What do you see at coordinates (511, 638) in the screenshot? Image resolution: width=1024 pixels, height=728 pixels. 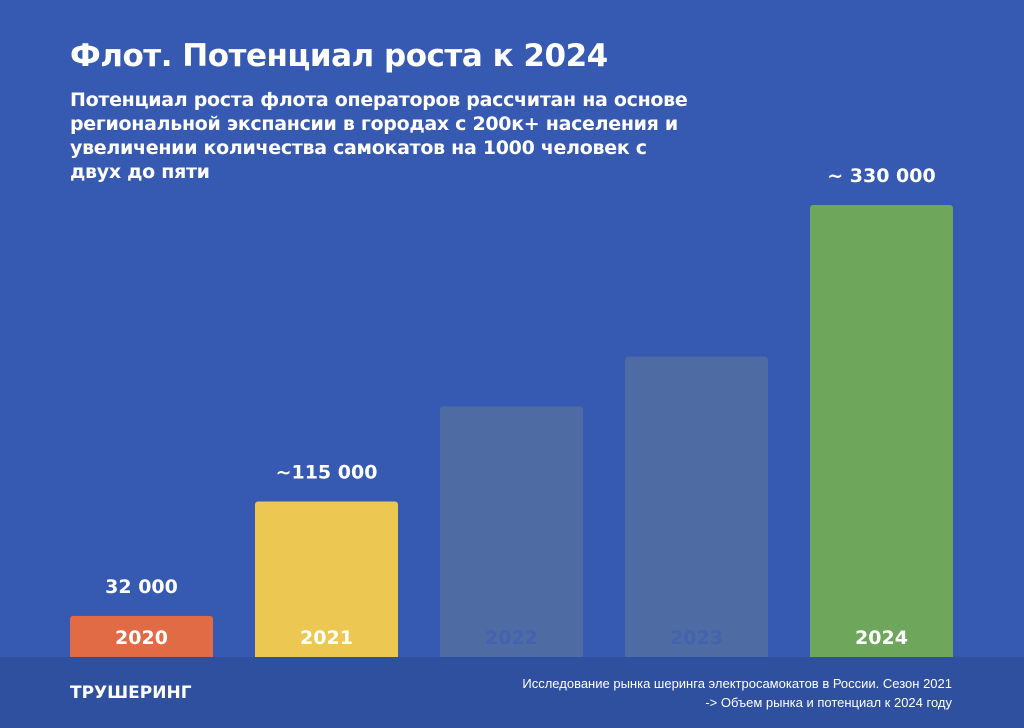 I see `category-label: 2022` at bounding box center [511, 638].